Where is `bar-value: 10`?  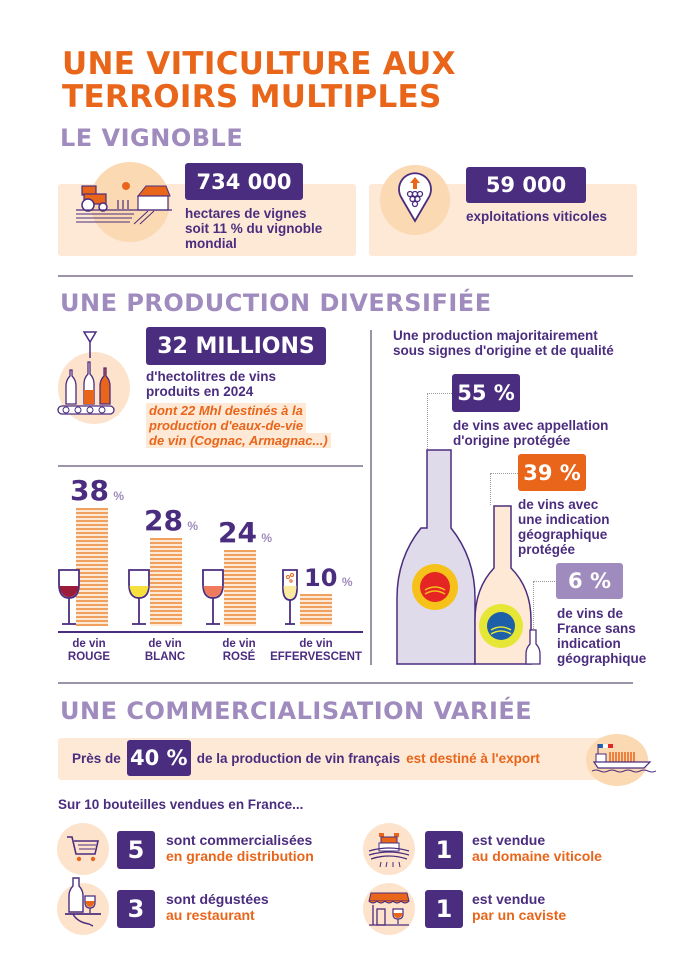 bar-value: 10 is located at coordinates (321, 578).